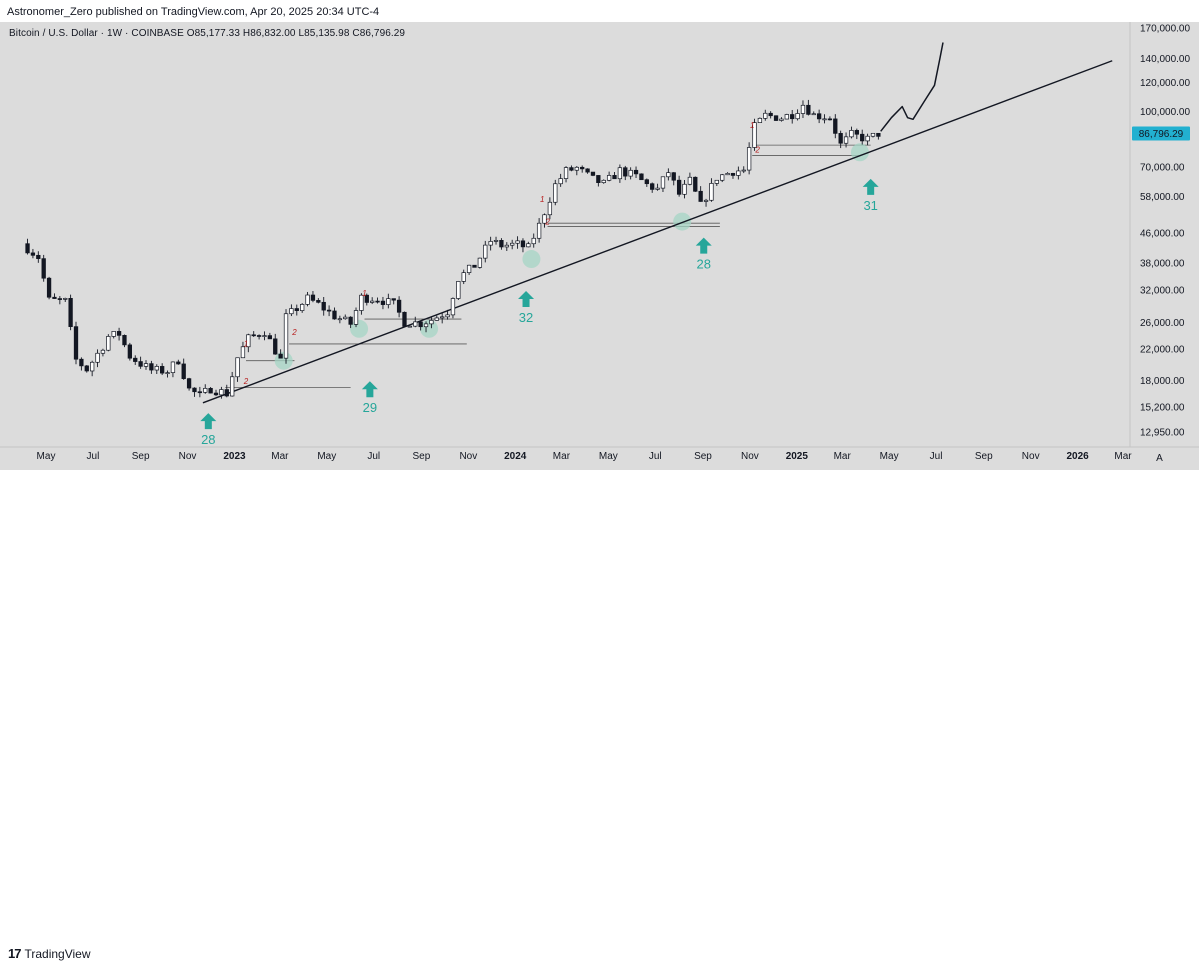 This screenshot has height=961, width=1199. I want to click on auto-scale-label: A, so click(1159, 458).